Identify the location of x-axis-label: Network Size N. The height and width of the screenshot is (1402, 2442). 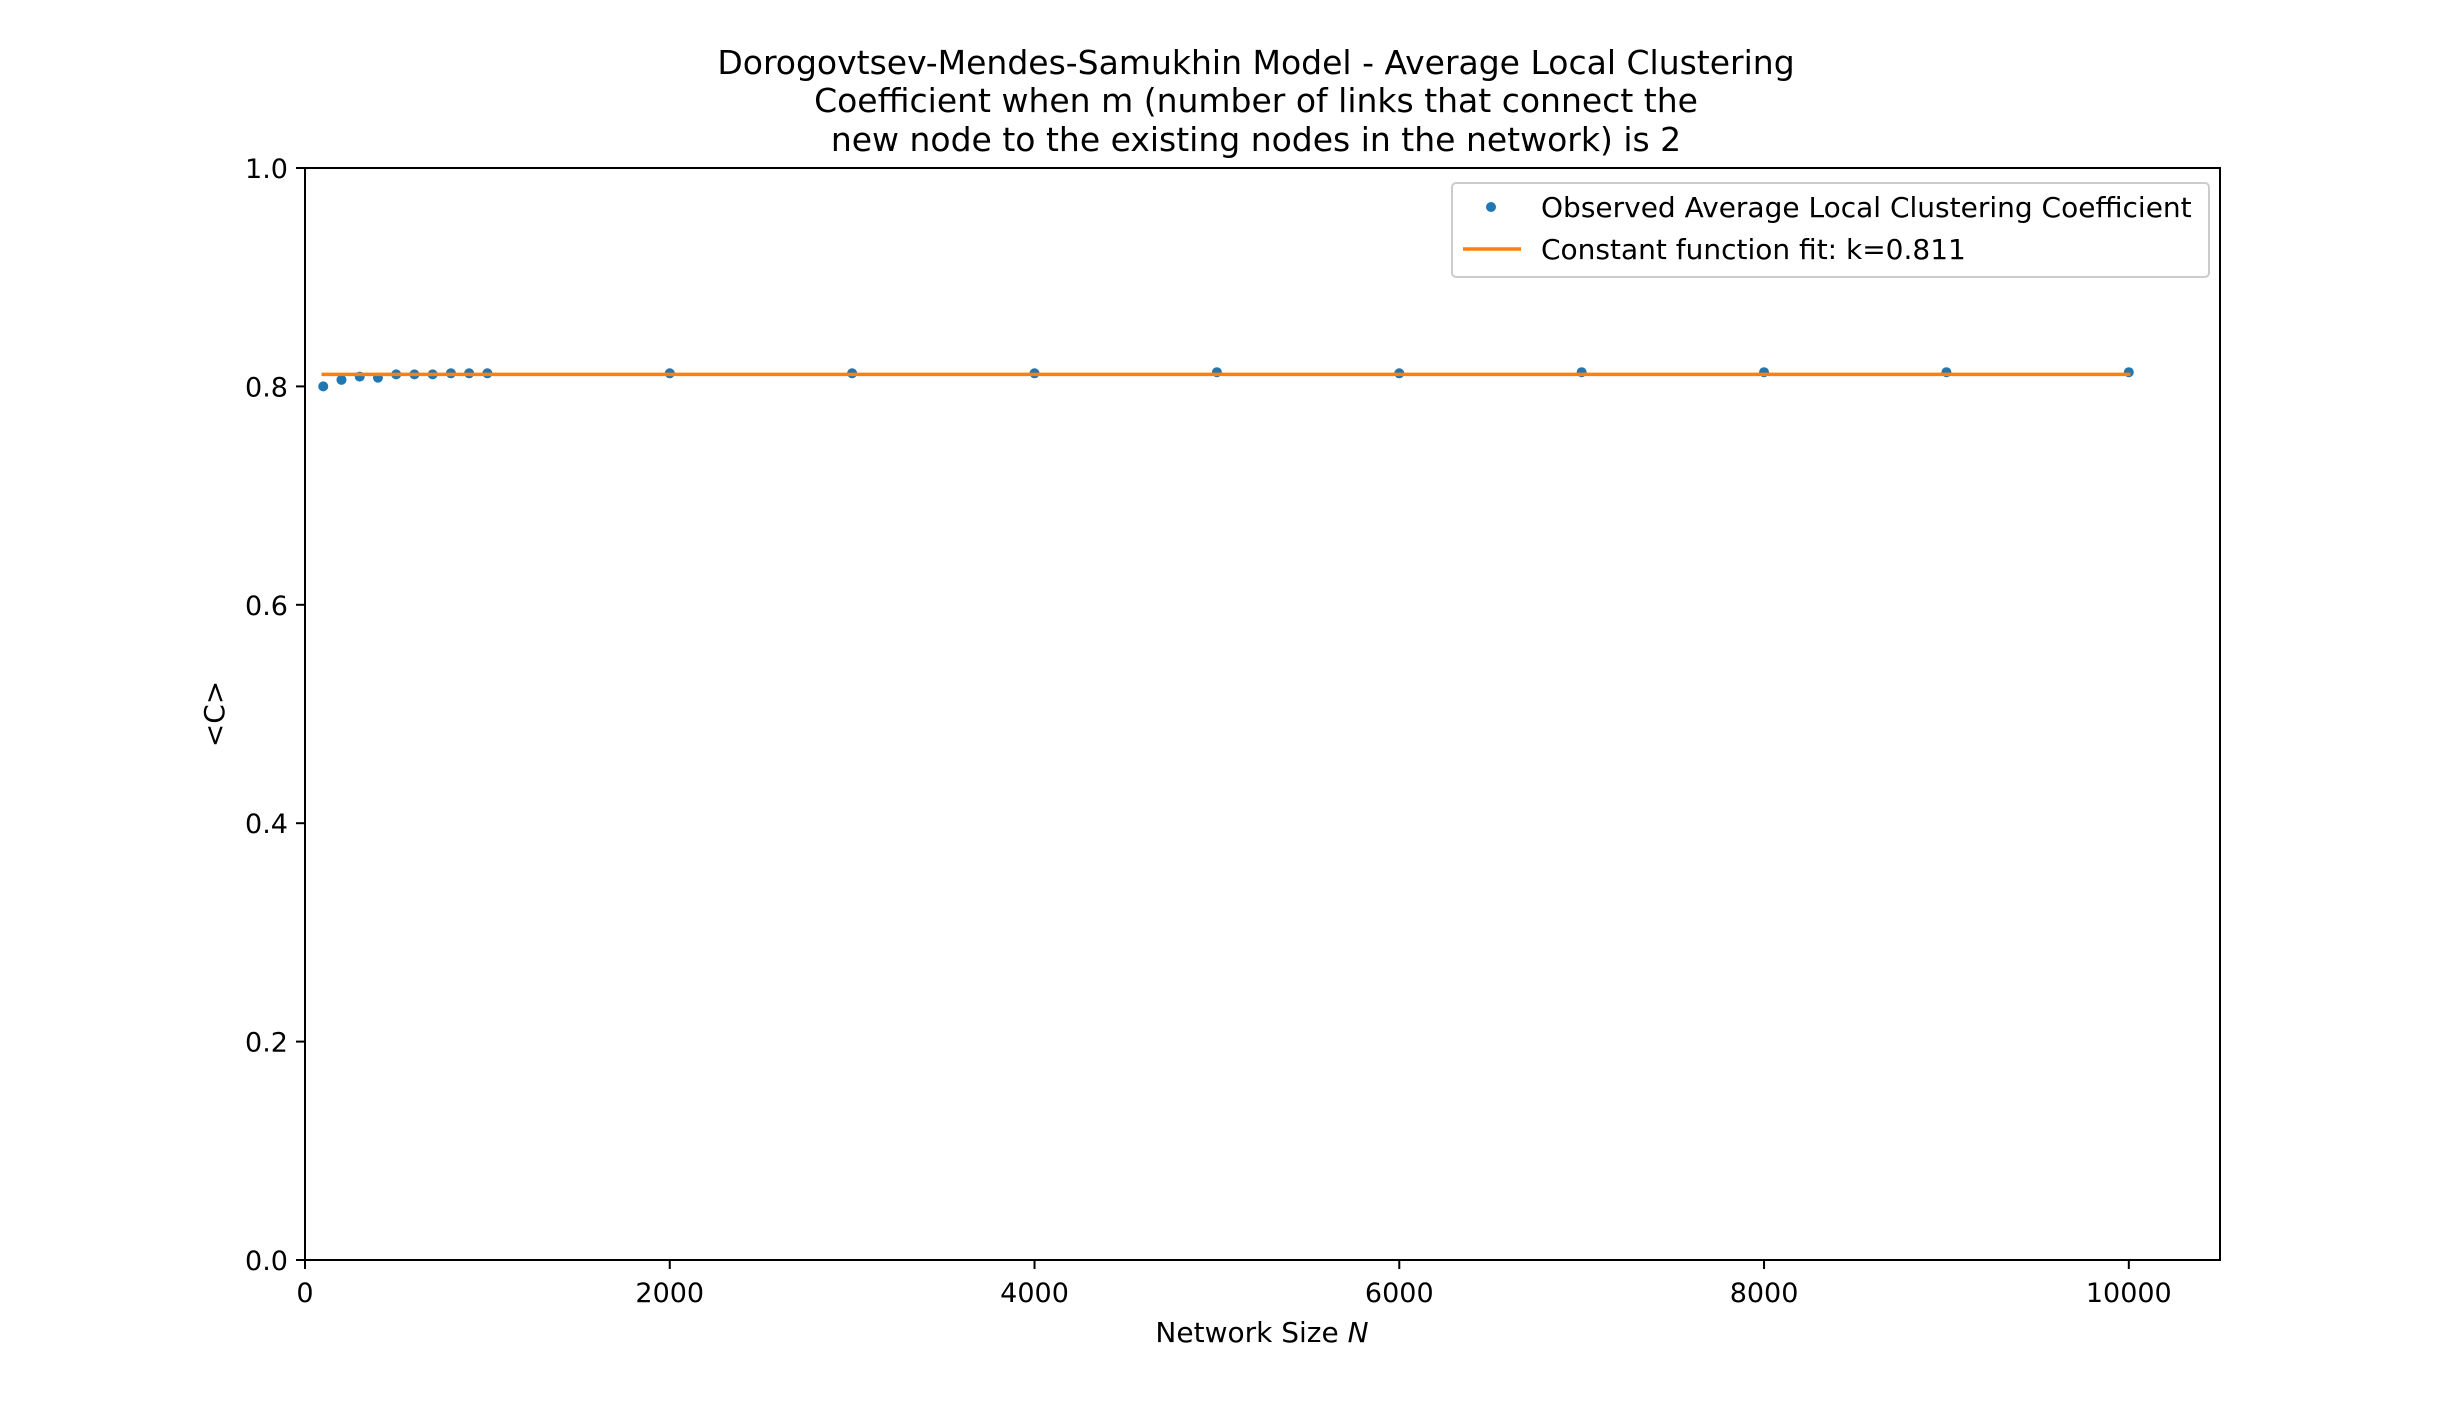
(1261, 1332).